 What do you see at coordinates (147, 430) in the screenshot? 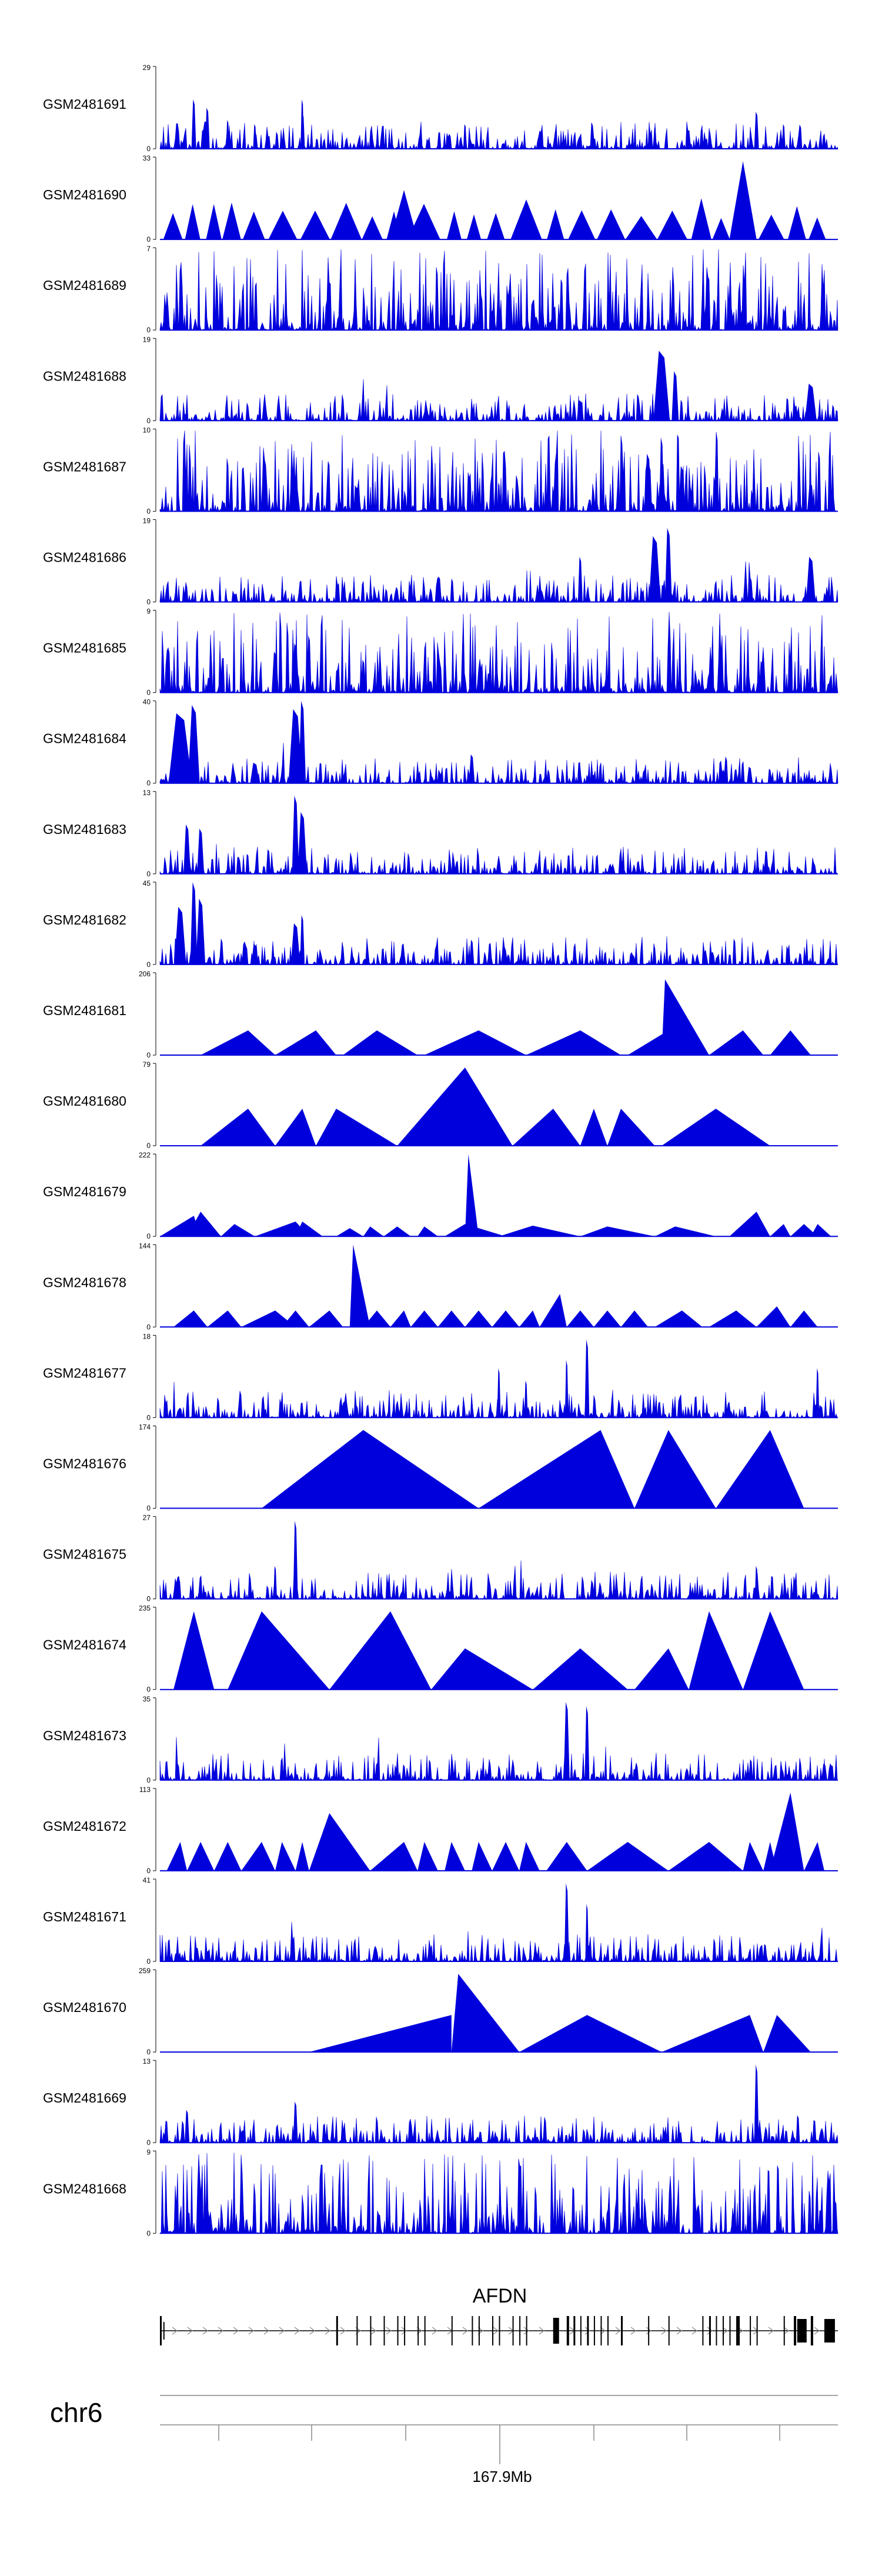
I see `y-axis-max-label: 10` at bounding box center [147, 430].